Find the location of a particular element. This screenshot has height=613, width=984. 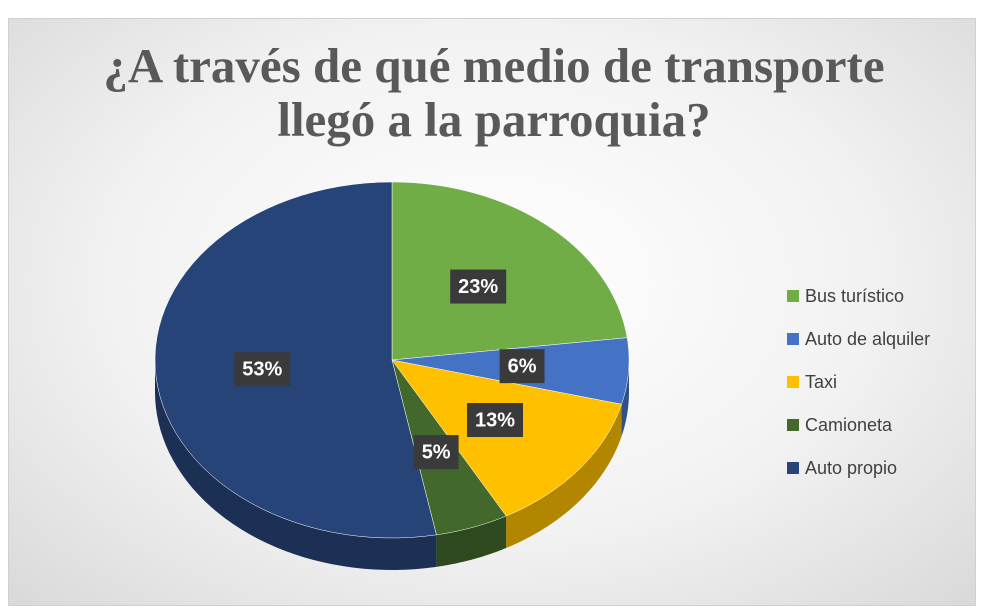

legend-label: Auto de alquiler is located at coordinates (867, 339).